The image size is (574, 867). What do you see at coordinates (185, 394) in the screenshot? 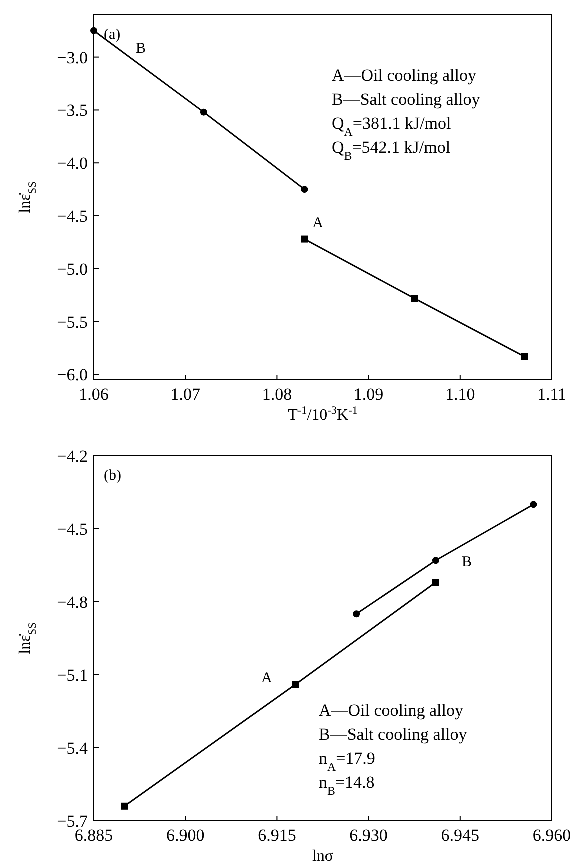
I see `x-tick-label: 1.07` at bounding box center [185, 394].